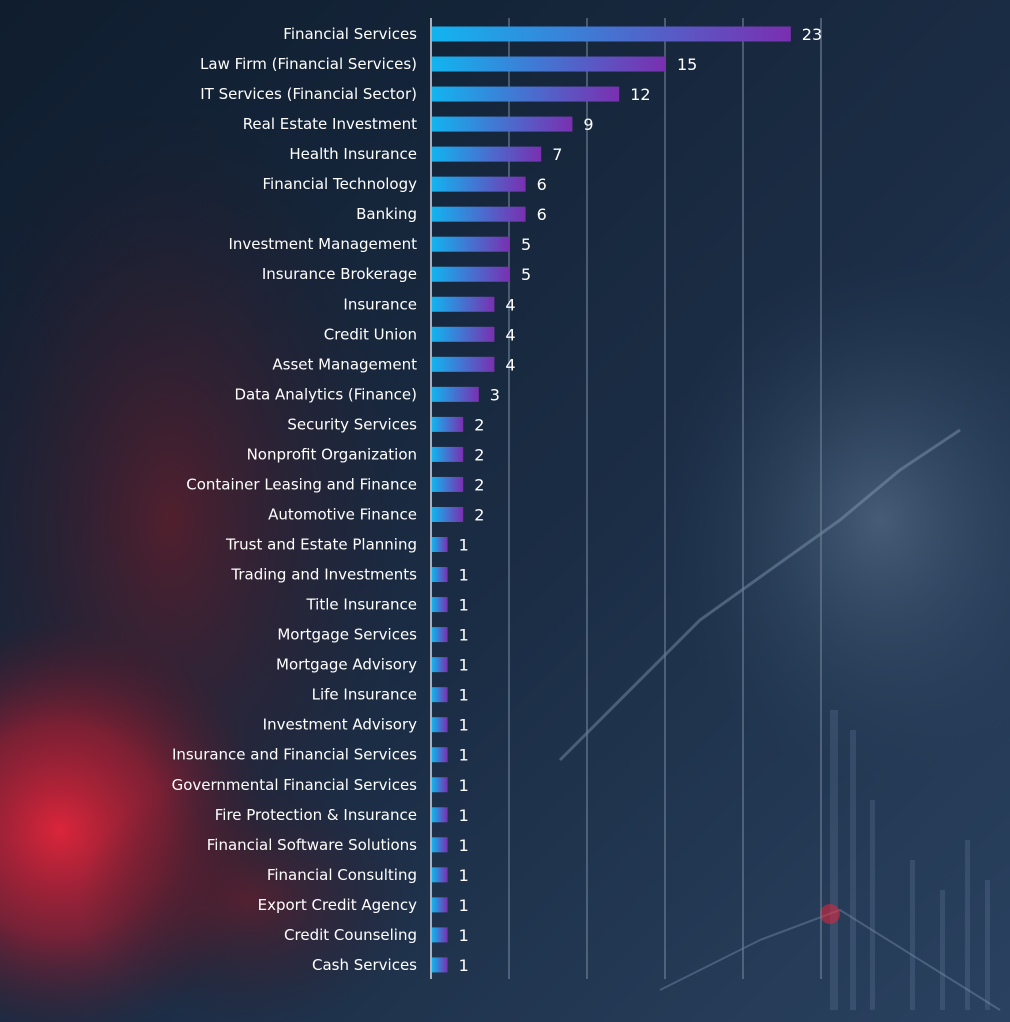 The width and height of the screenshot is (1010, 1022). What do you see at coordinates (344, 364) in the screenshot?
I see `category-label: Asset Management` at bounding box center [344, 364].